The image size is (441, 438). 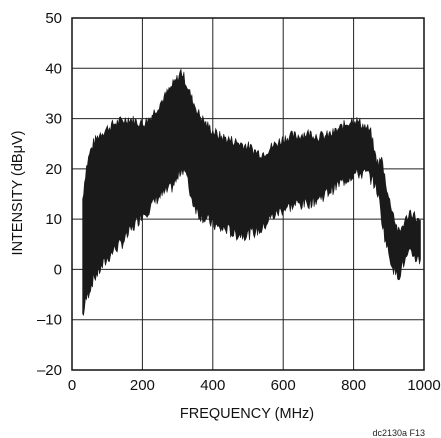 What do you see at coordinates (247, 414) in the screenshot?
I see `x-axis-title: FREQUENCY (MHz)` at bounding box center [247, 414].